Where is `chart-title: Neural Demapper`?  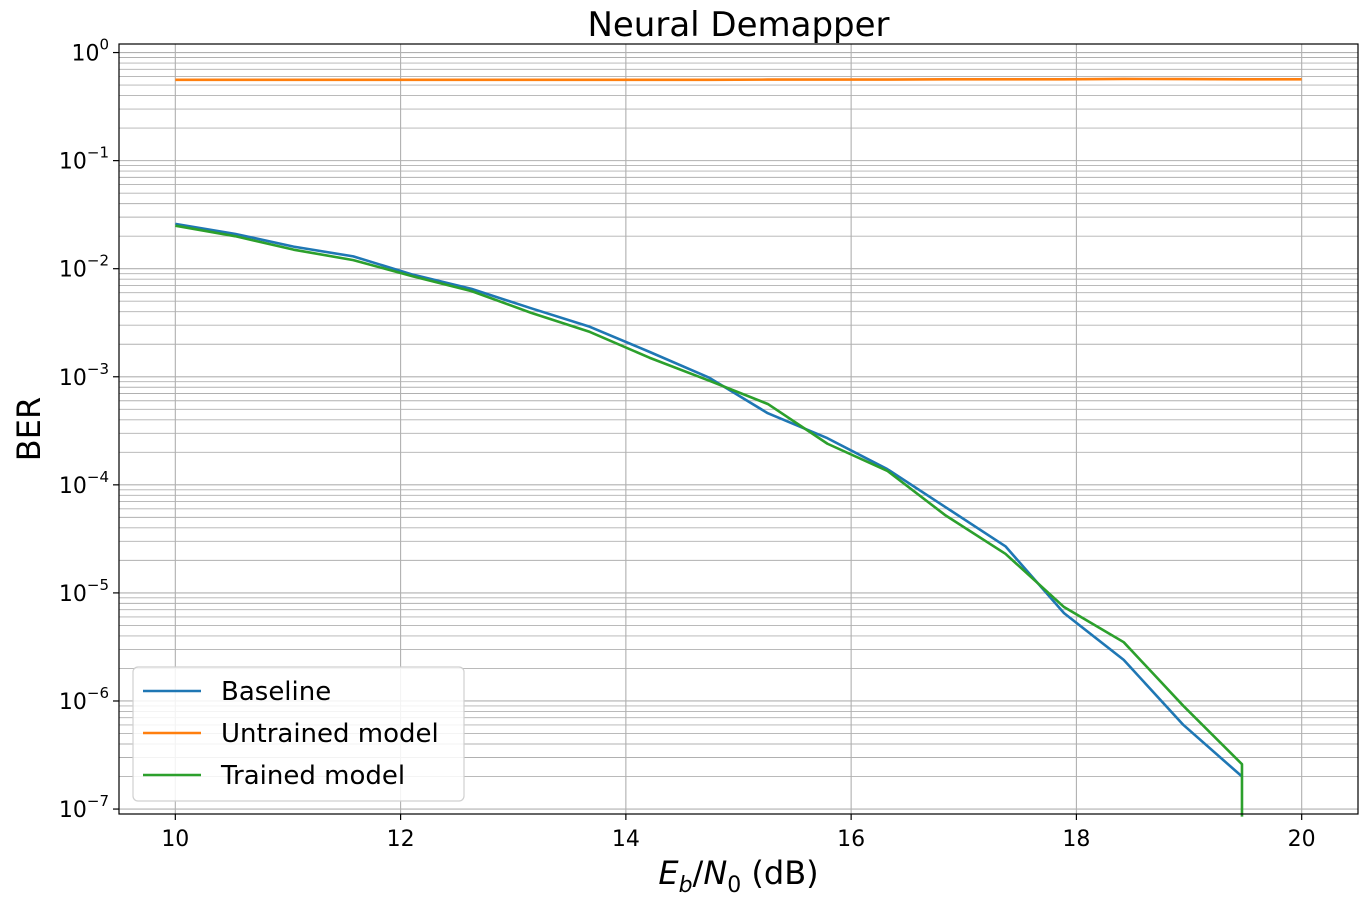 chart-title: Neural Demapper is located at coordinates (738, 25).